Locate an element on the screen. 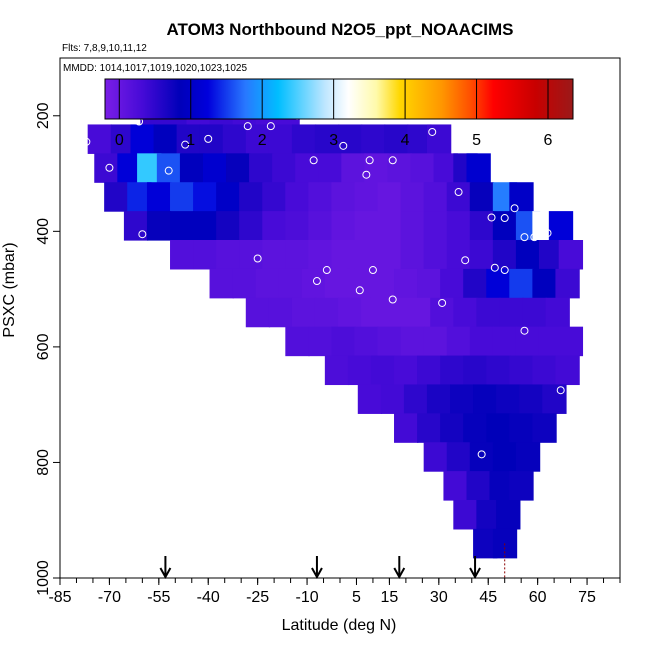 Image resolution: width=650 pixels, height=650 pixels. x-tick-label: 30 is located at coordinates (439, 597).